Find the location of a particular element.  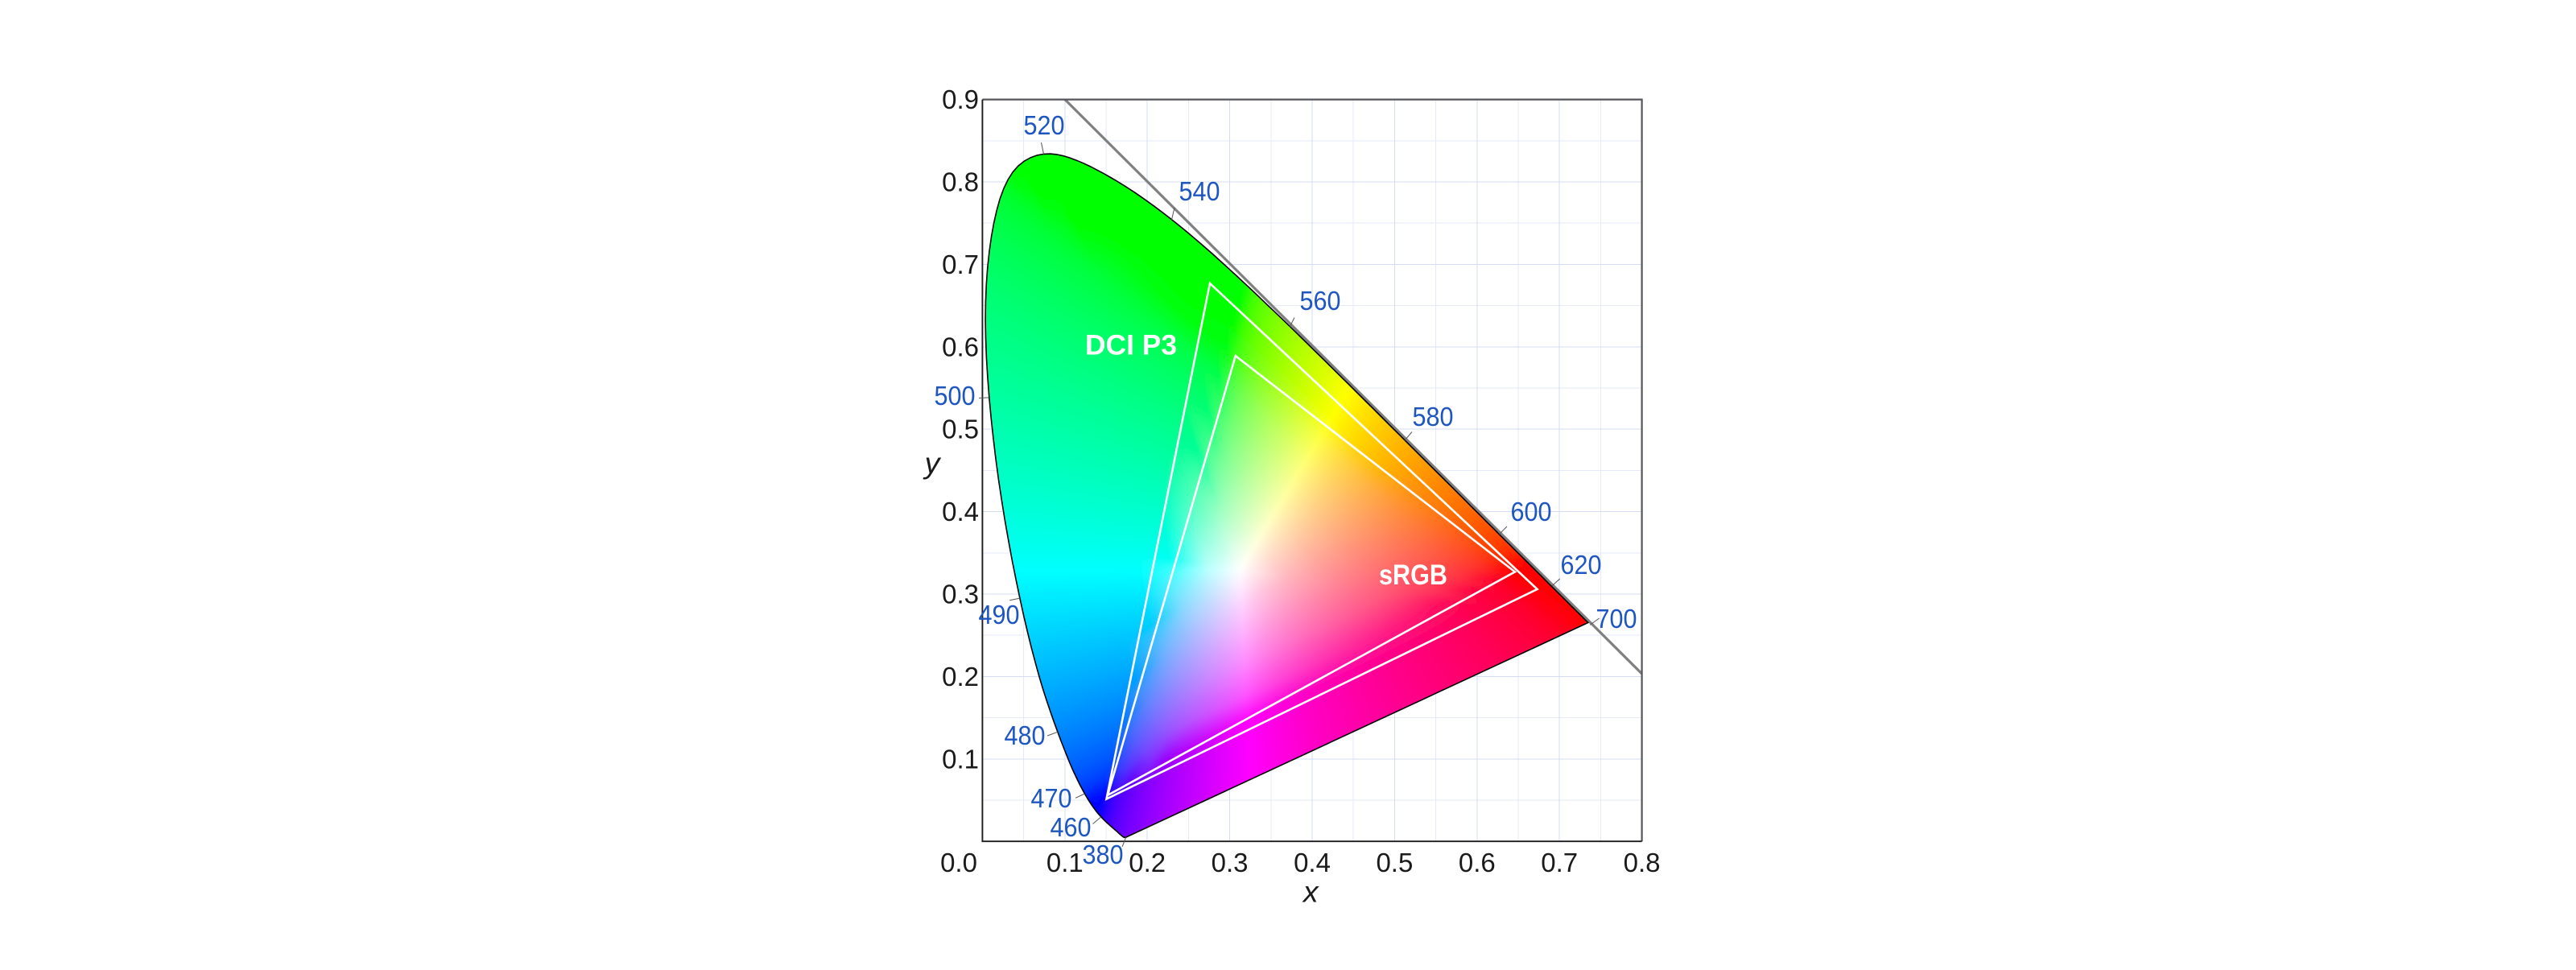

svg-text: 700 is located at coordinates (1616, 619).